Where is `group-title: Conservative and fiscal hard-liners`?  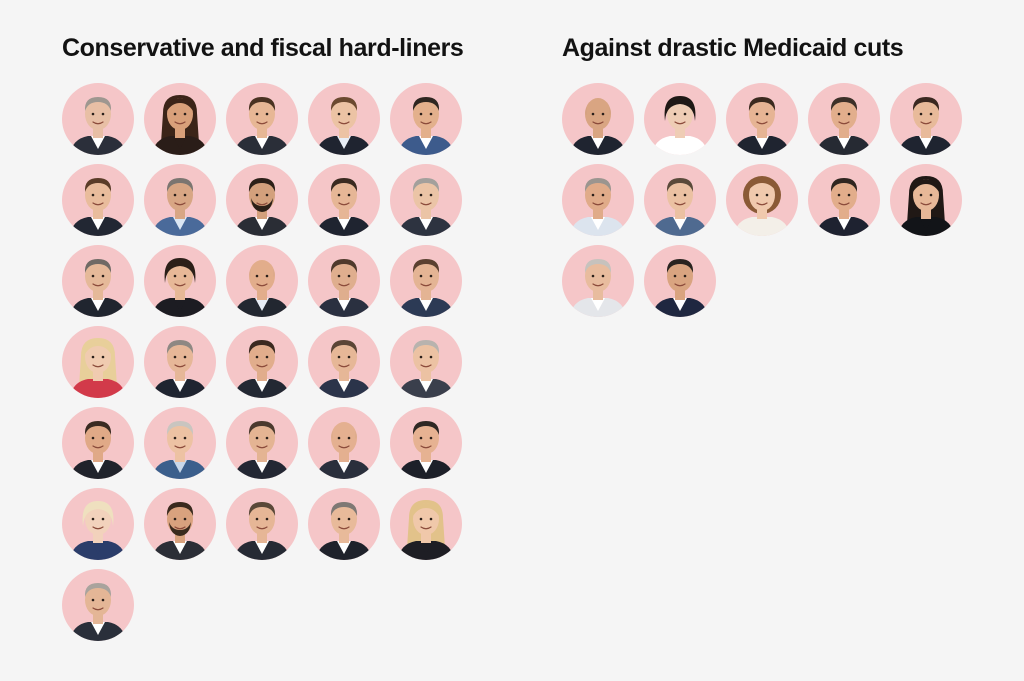
group-title: Conservative and fiscal hard-liners is located at coordinates (263, 48).